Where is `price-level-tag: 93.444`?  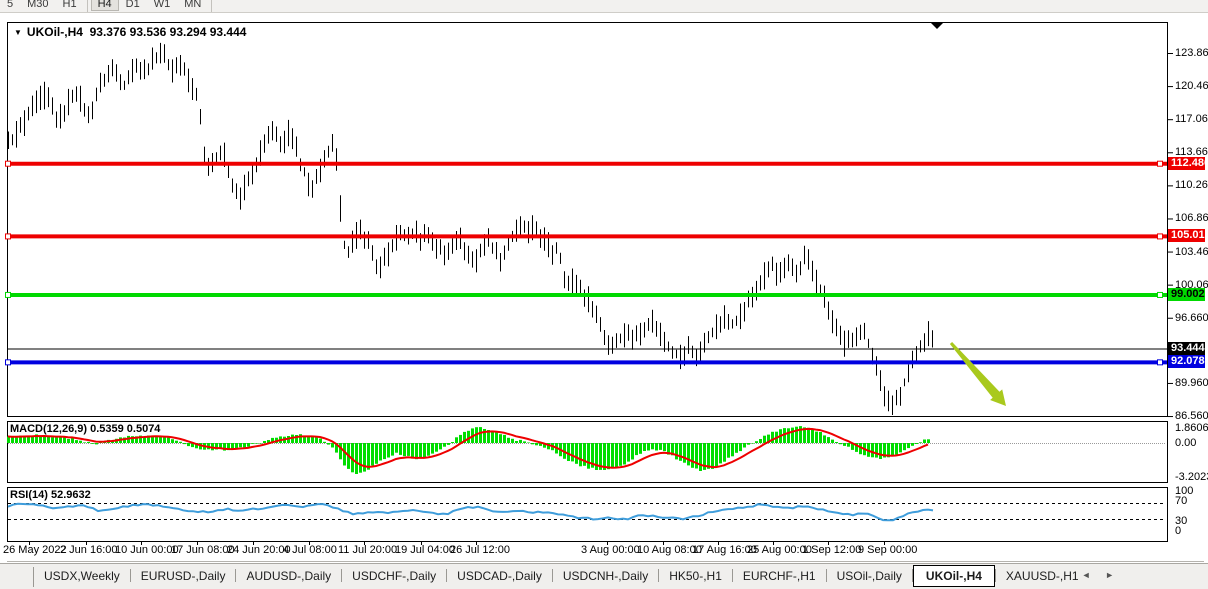
price-level-tag: 93.444 is located at coordinates (1186, 349).